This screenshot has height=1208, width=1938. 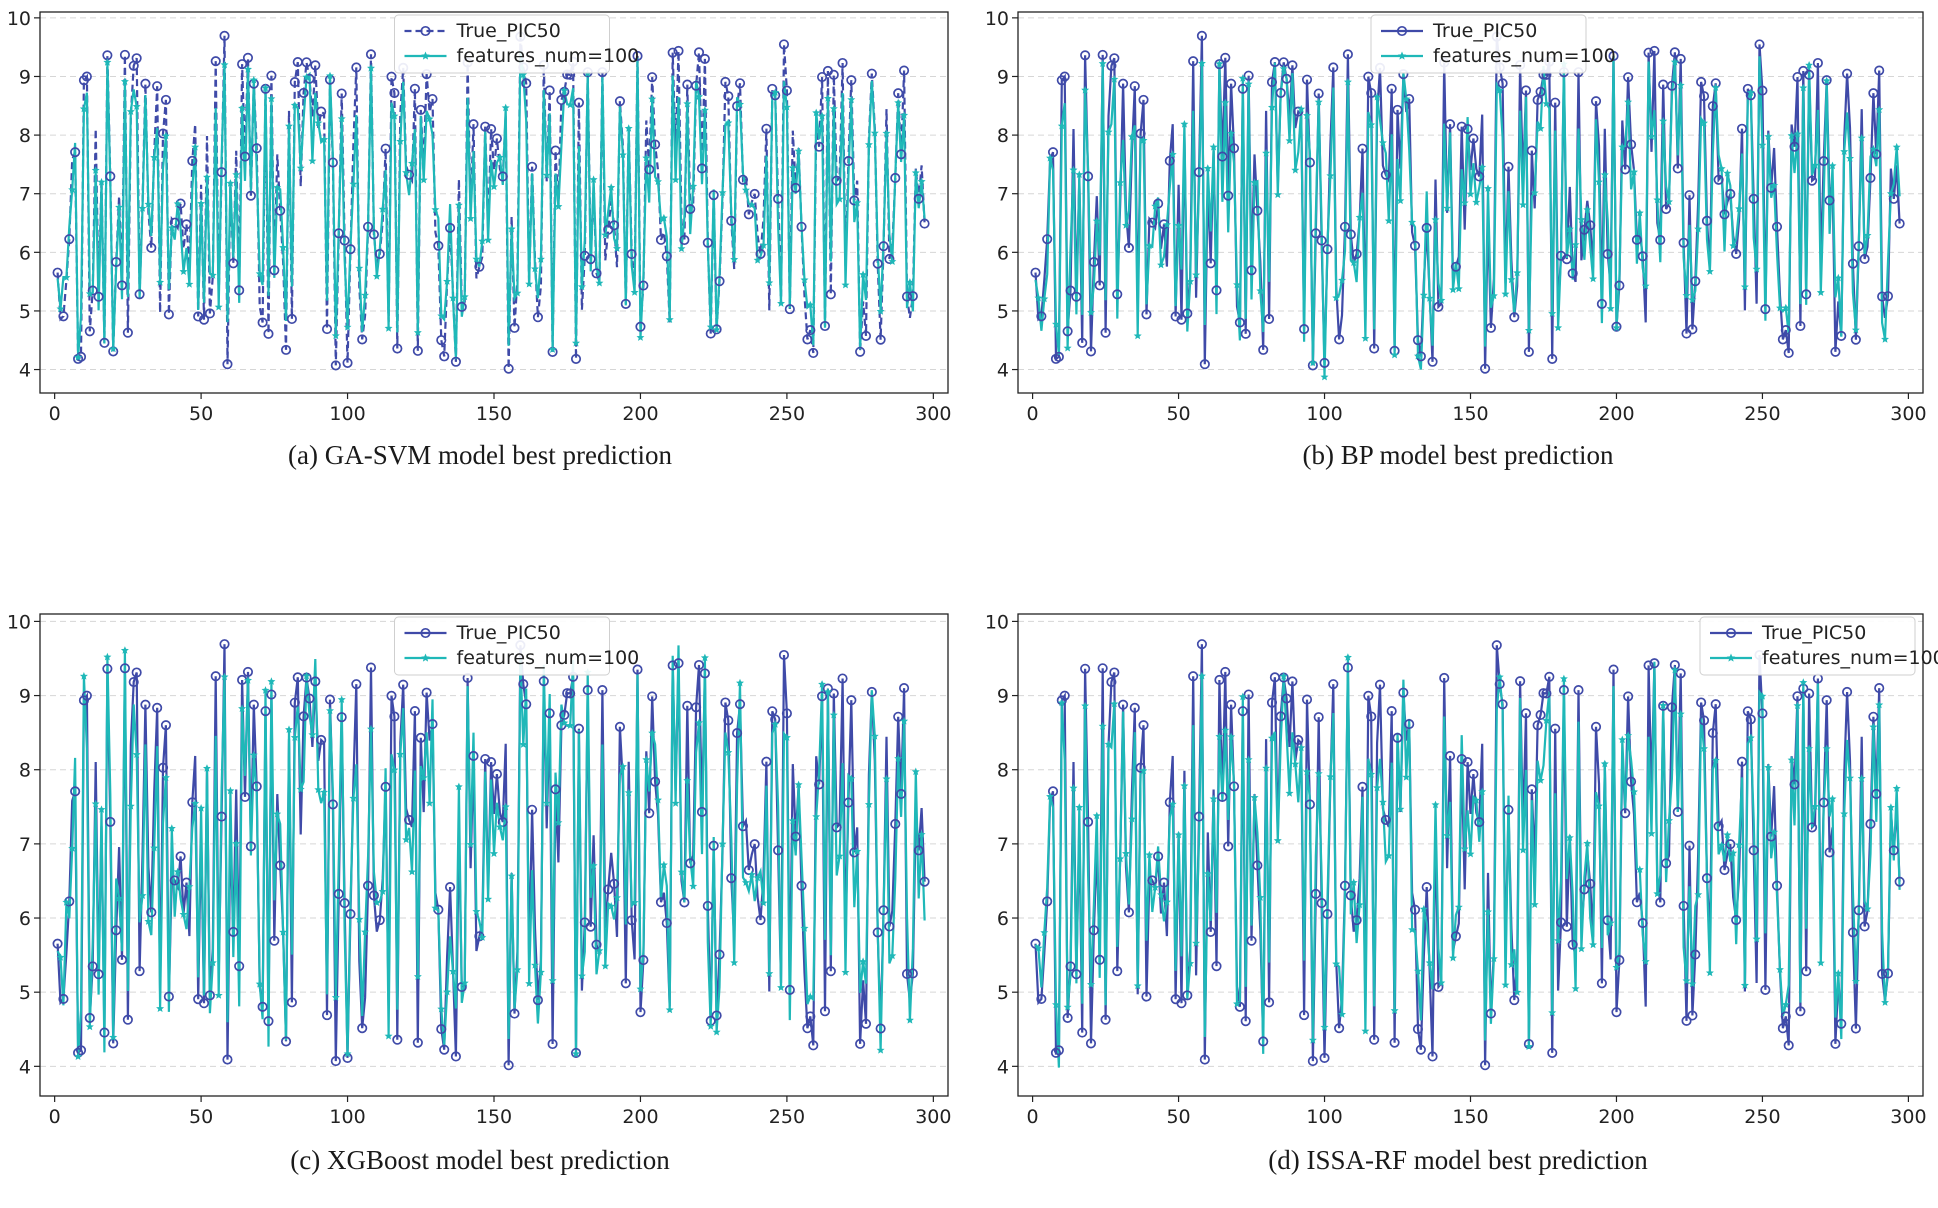 What do you see at coordinates (1908, 1117) in the screenshot?
I see `x-tick-label: 300` at bounding box center [1908, 1117].